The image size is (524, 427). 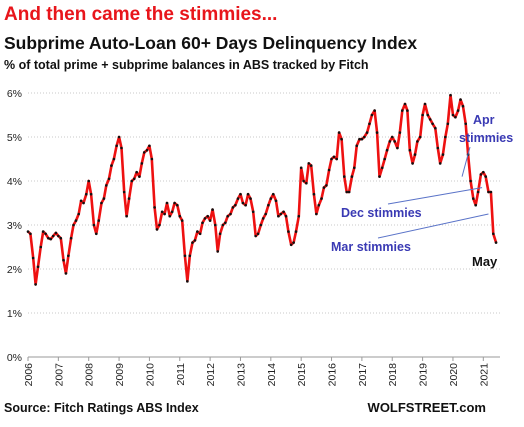 I want to click on x-tick-label: 2015, so click(x=302, y=375).